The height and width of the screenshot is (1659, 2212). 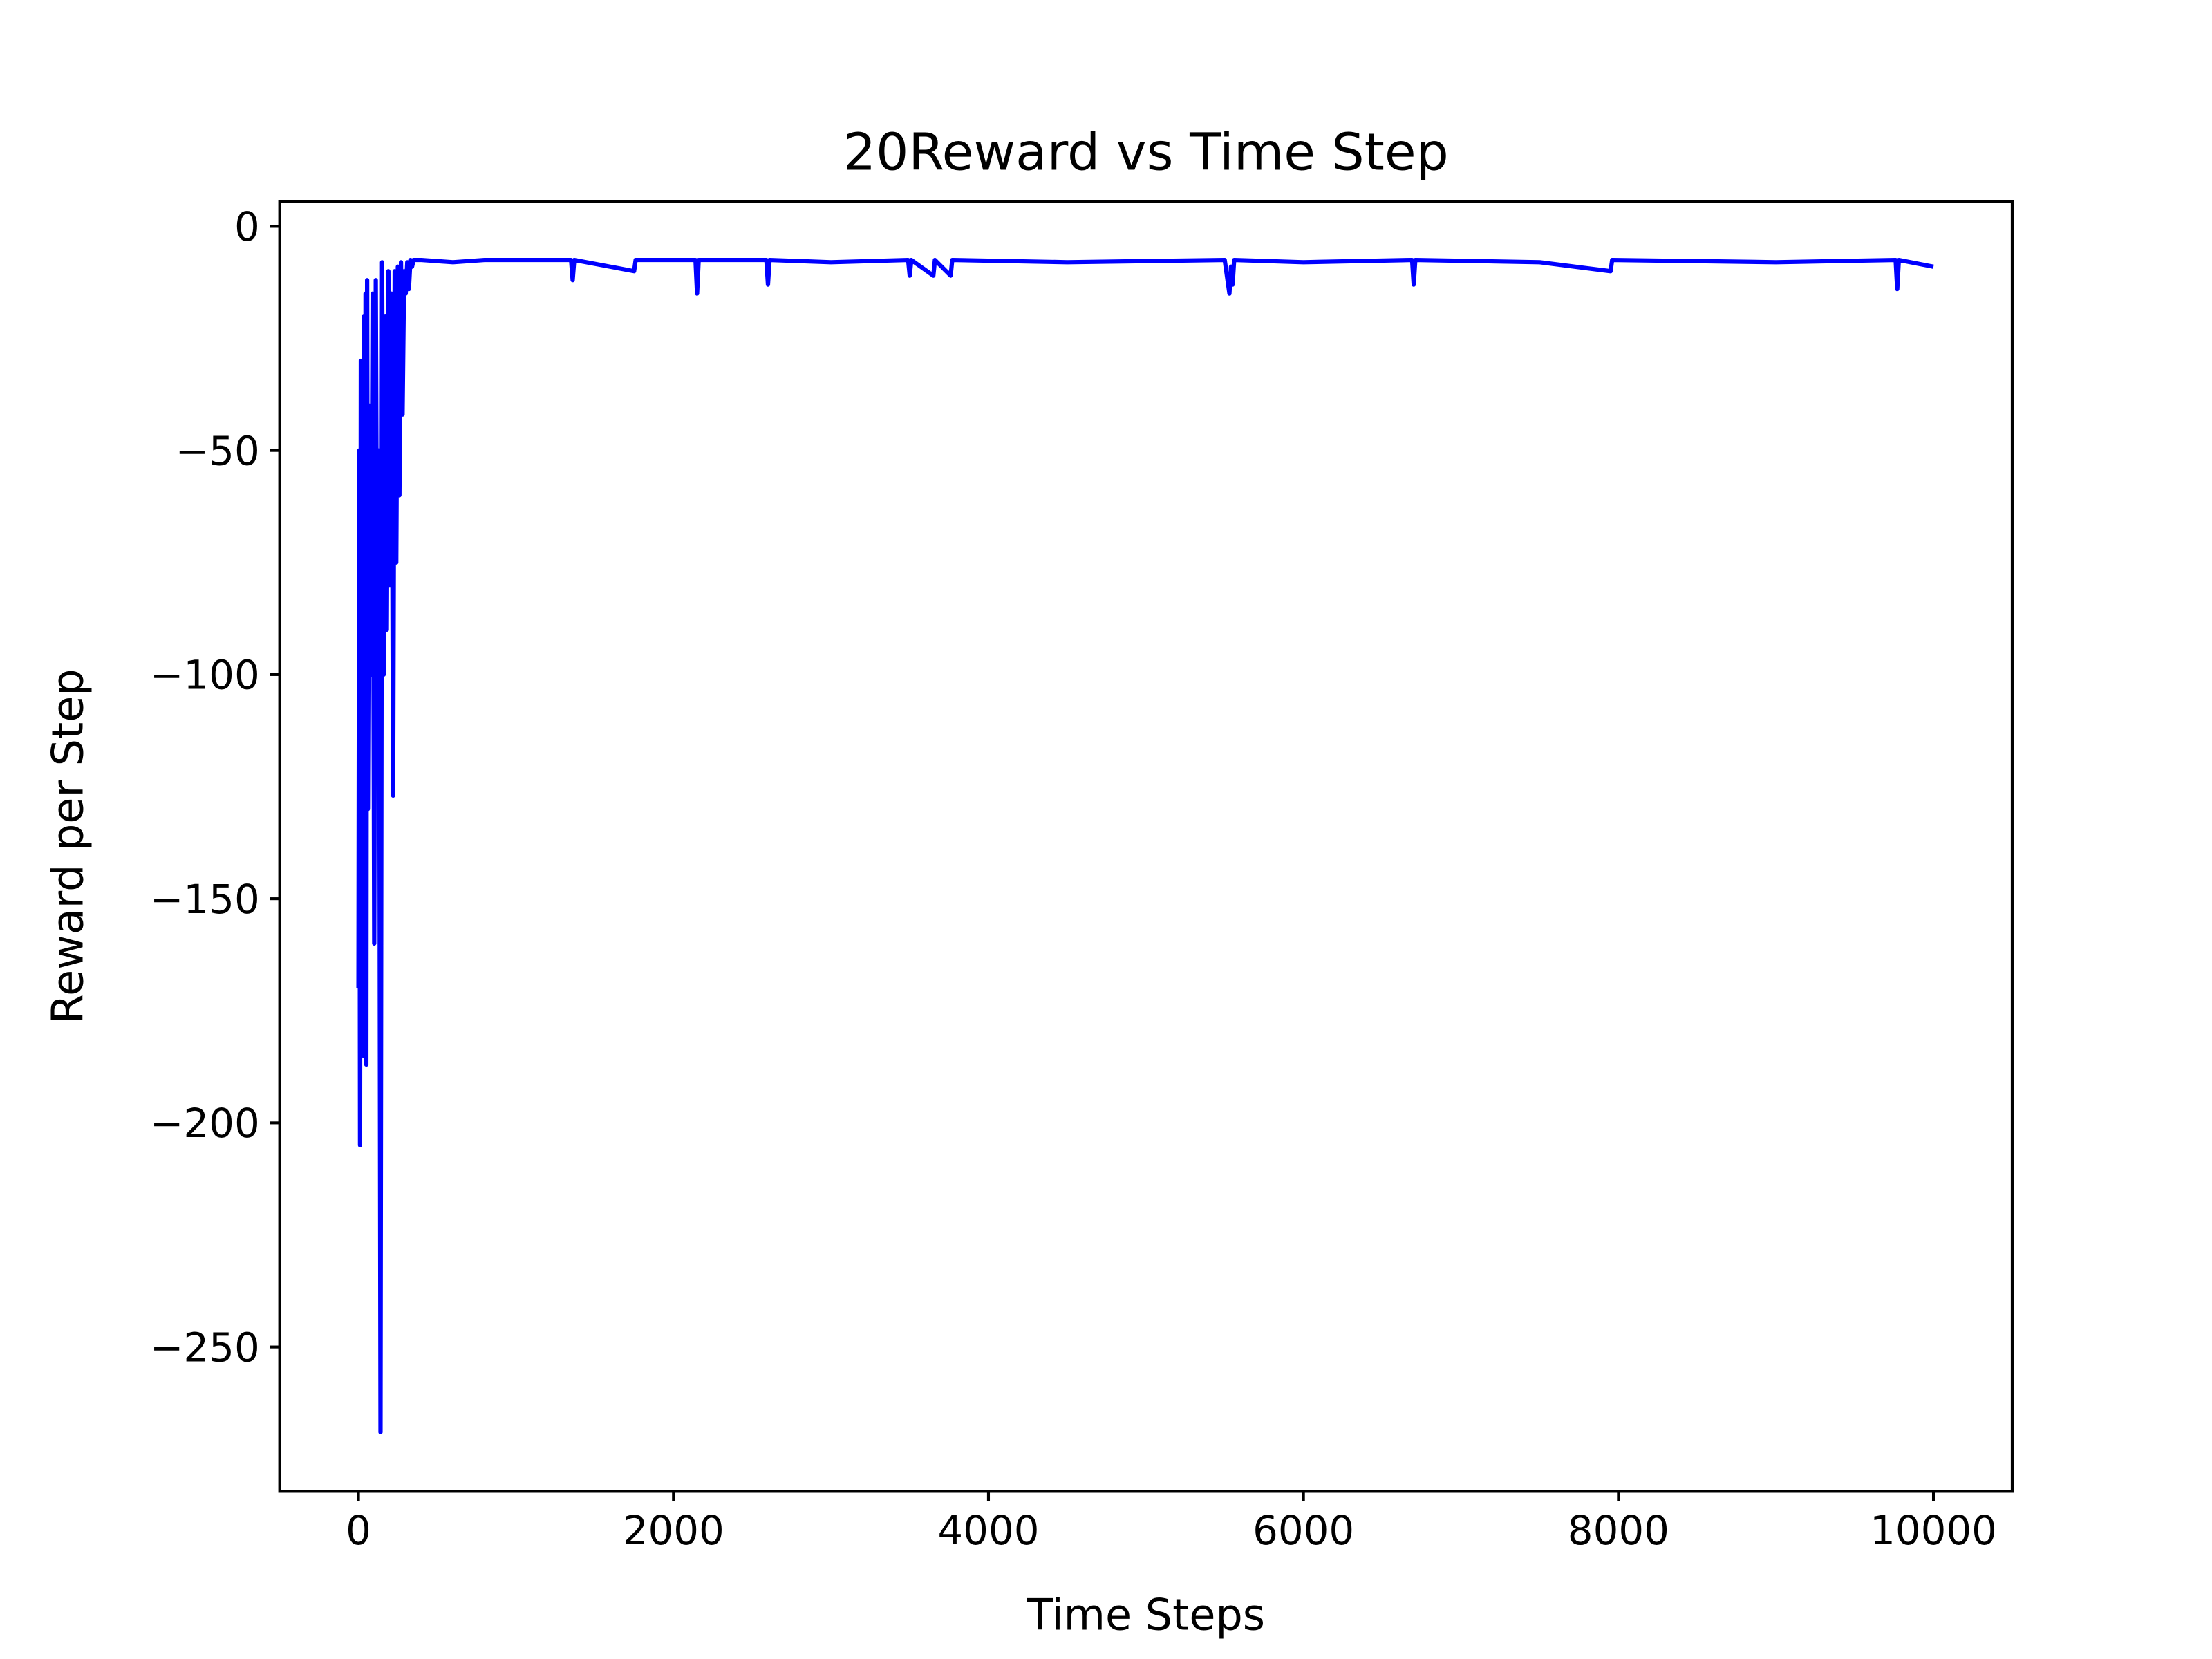 I want to click on y-tick-label: −150, so click(x=205, y=899).